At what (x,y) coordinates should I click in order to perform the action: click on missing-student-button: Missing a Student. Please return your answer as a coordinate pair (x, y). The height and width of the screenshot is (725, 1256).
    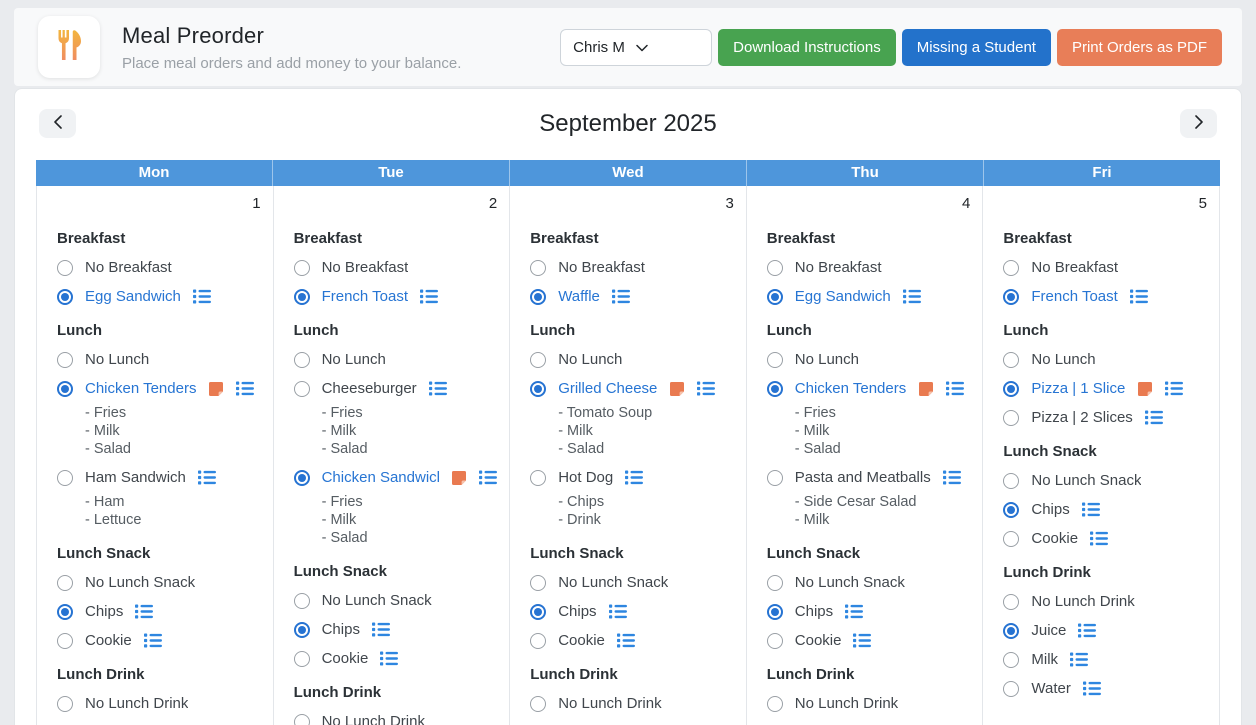
    Looking at the image, I should click on (976, 47).